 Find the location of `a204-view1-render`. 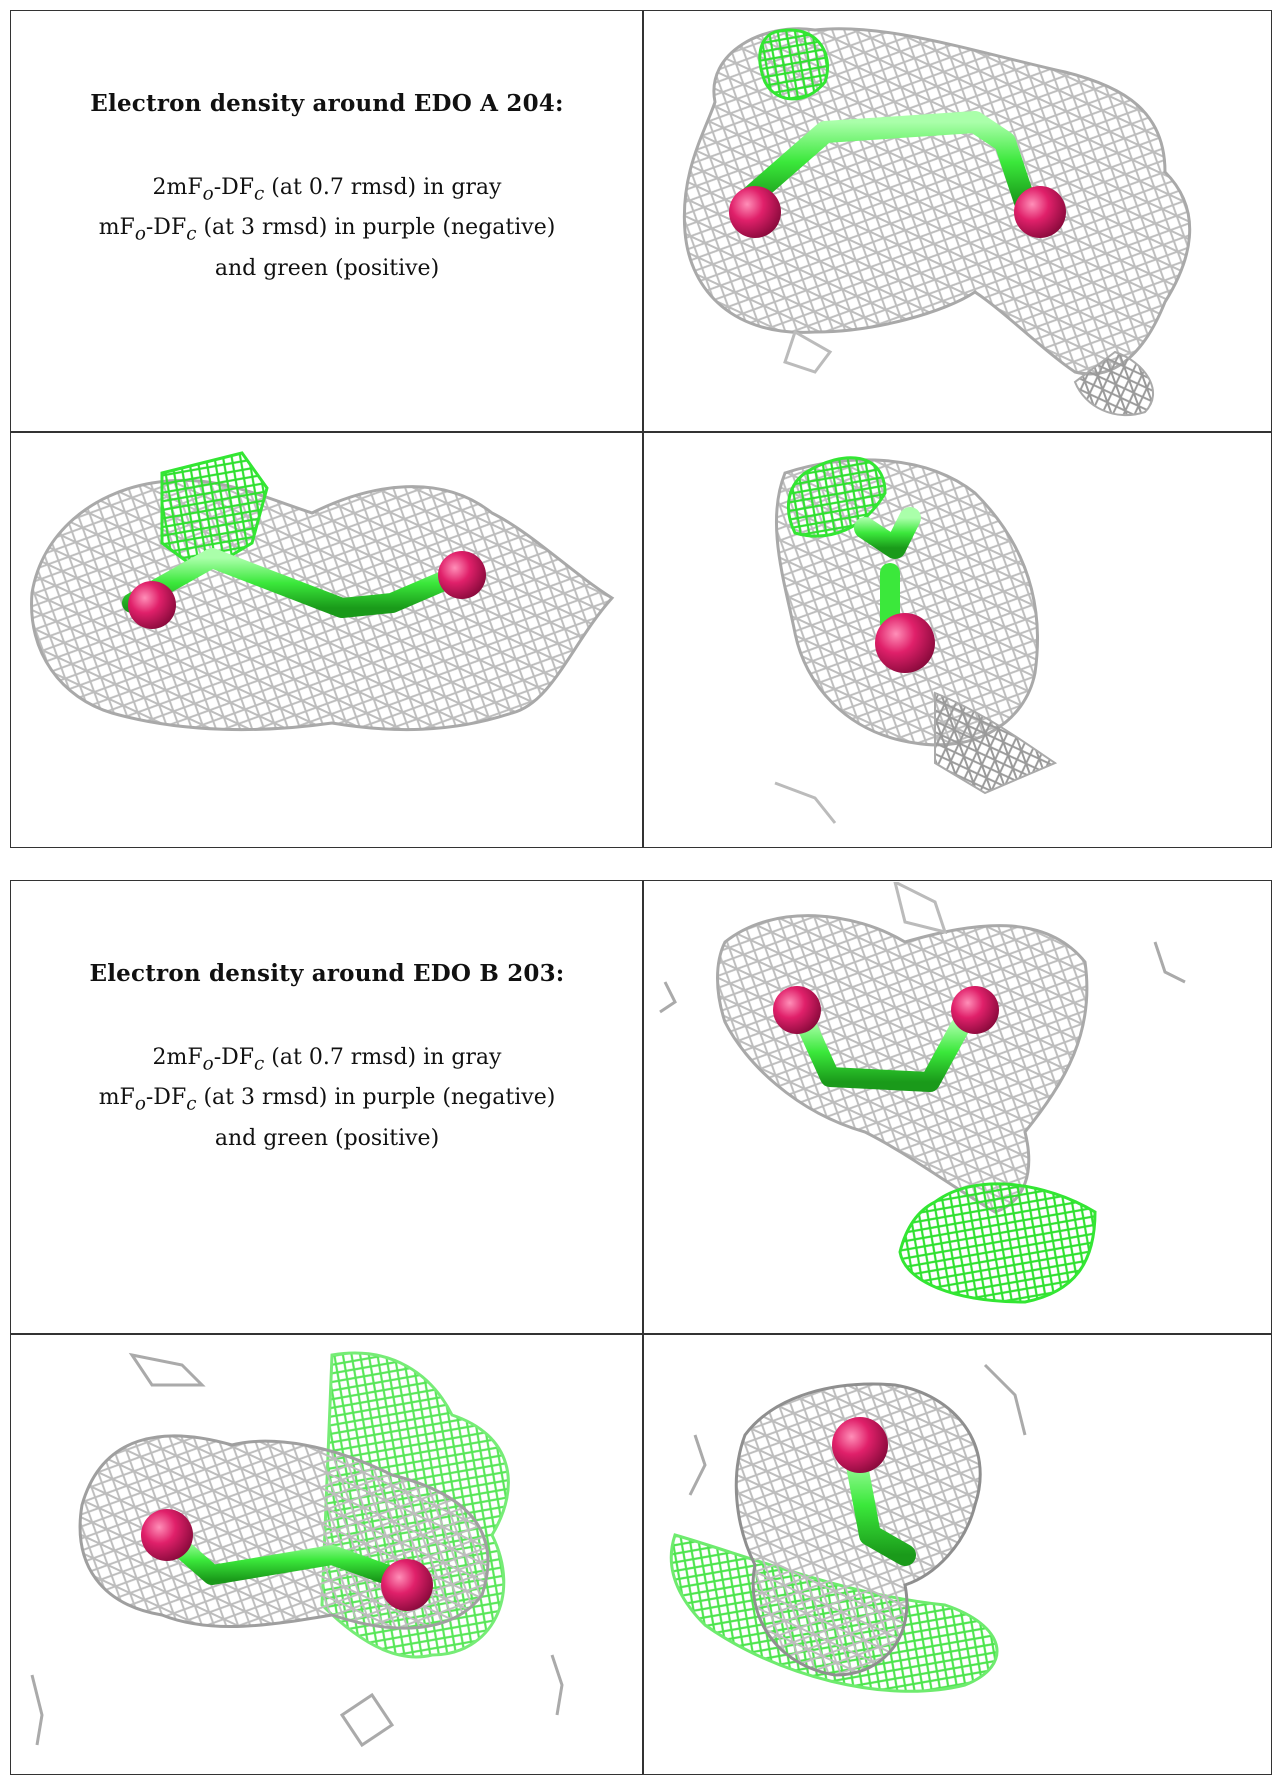

a204-view1-render is located at coordinates (937, 222).